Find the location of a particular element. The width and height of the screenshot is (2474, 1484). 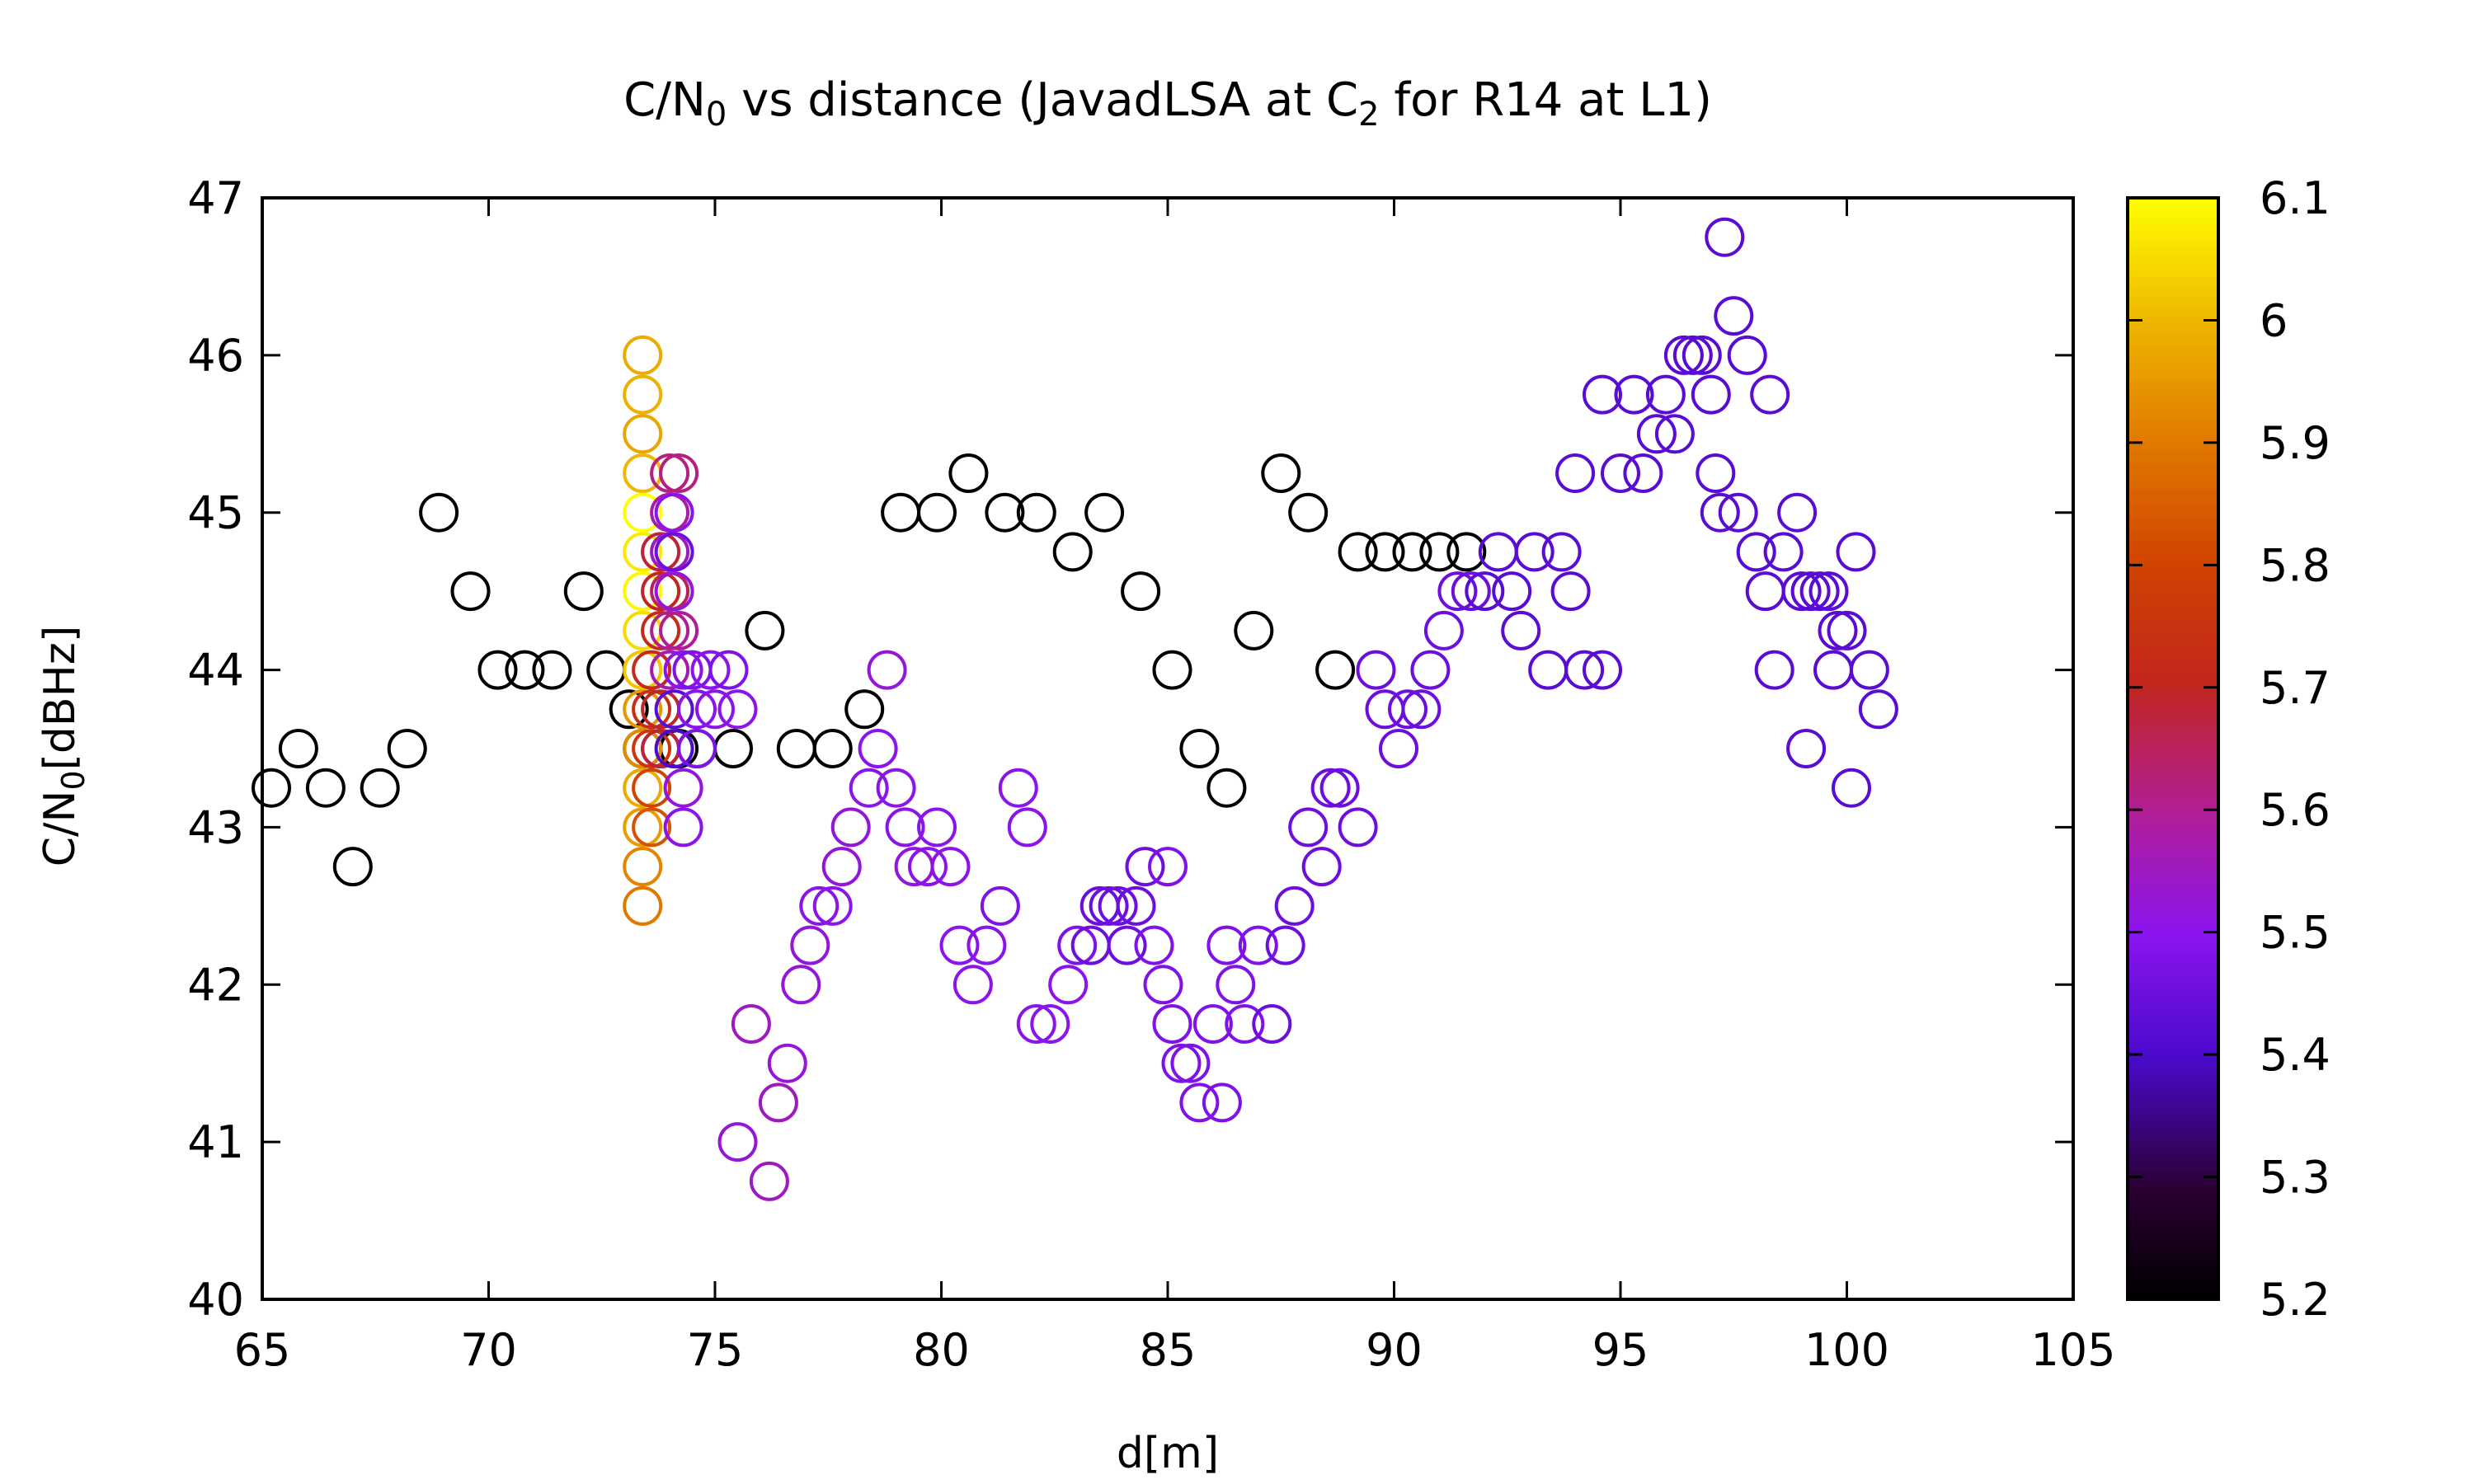

colorbar-tick-label: 5.7 is located at coordinates (2295, 688).